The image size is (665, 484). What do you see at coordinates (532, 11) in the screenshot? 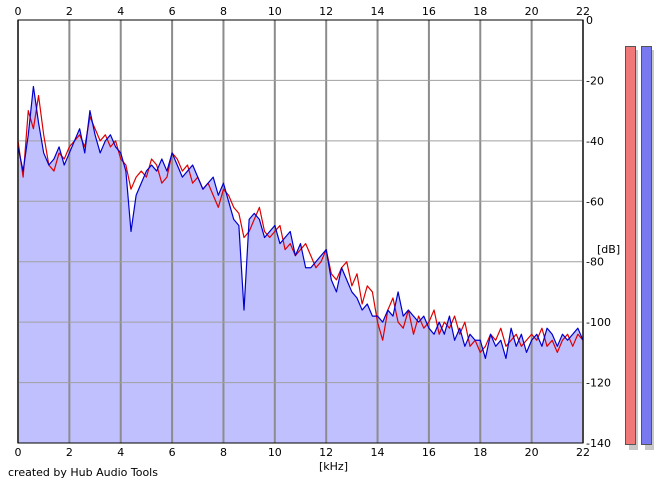
I see `x-tick-label-top: 20` at bounding box center [532, 11].